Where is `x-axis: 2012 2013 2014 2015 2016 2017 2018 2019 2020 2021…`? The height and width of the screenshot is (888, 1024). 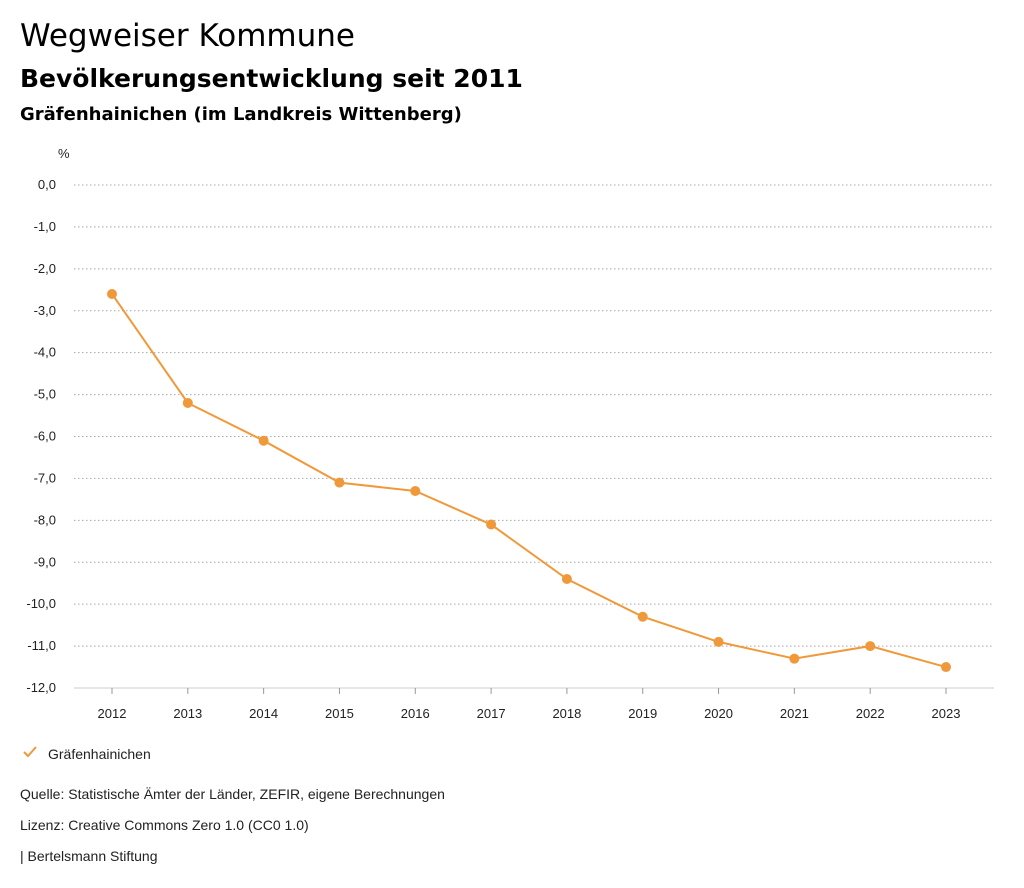 x-axis: 2012 2013 2014 2015 2016 2017 2018 2019 2020 2021… is located at coordinates (534, 704).